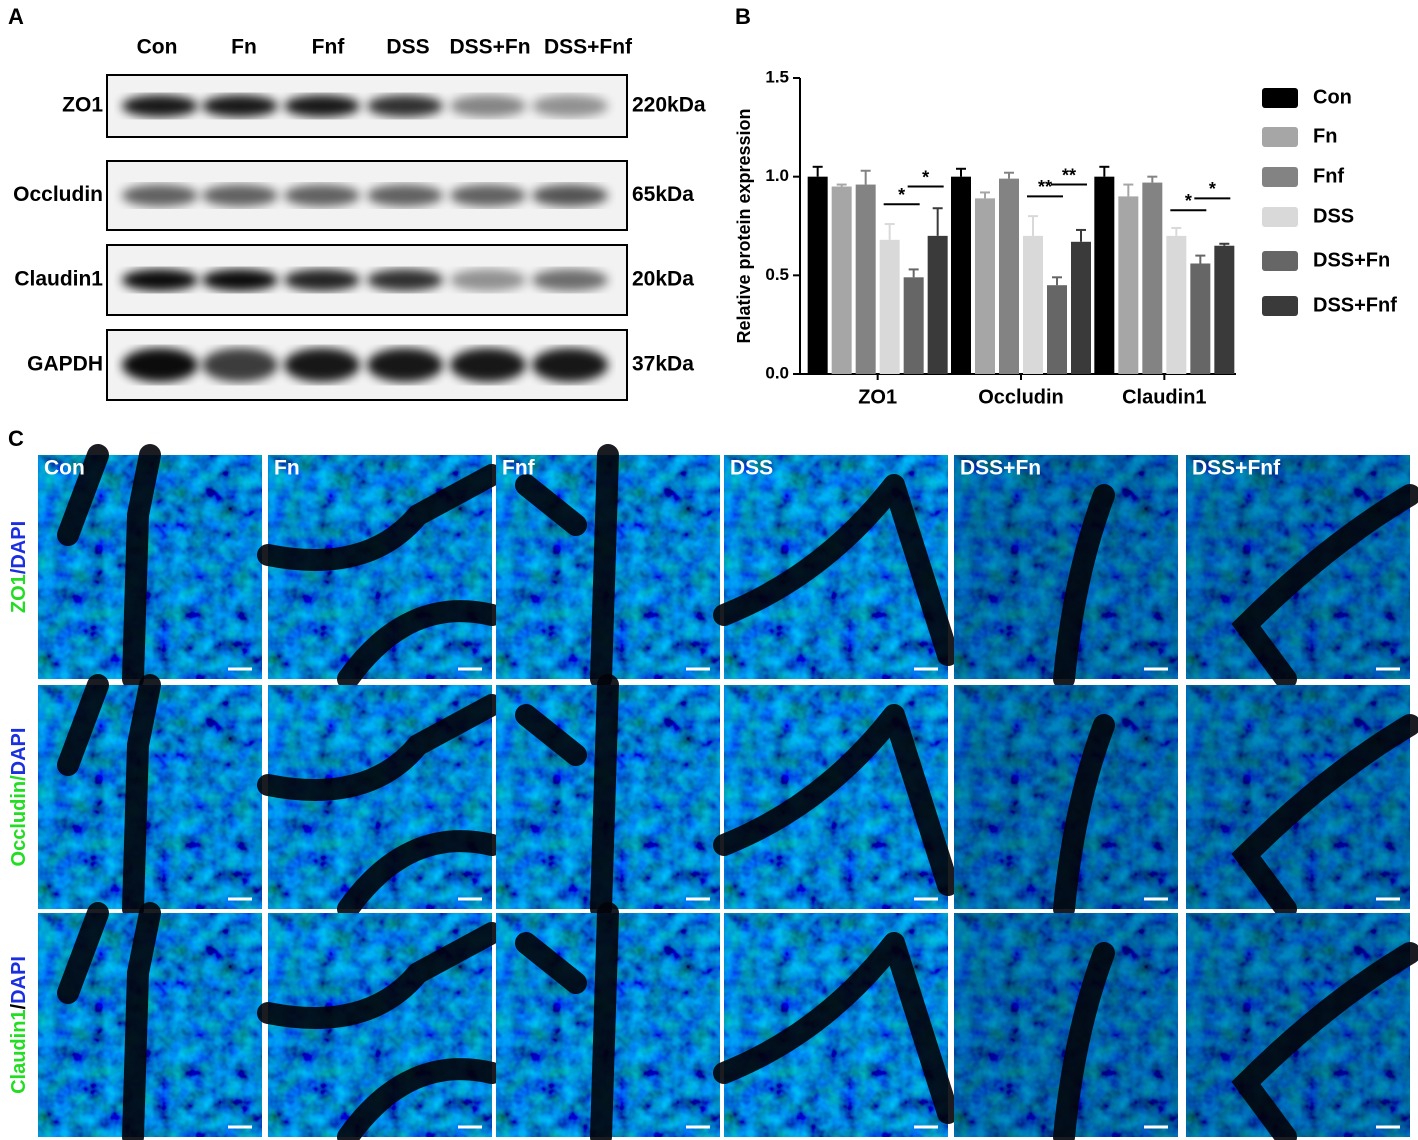 Image resolution: width=1418 pixels, height=1140 pixels. Describe the element at coordinates (19, 593) in the screenshot. I see `stain-name: ZO1` at that location.